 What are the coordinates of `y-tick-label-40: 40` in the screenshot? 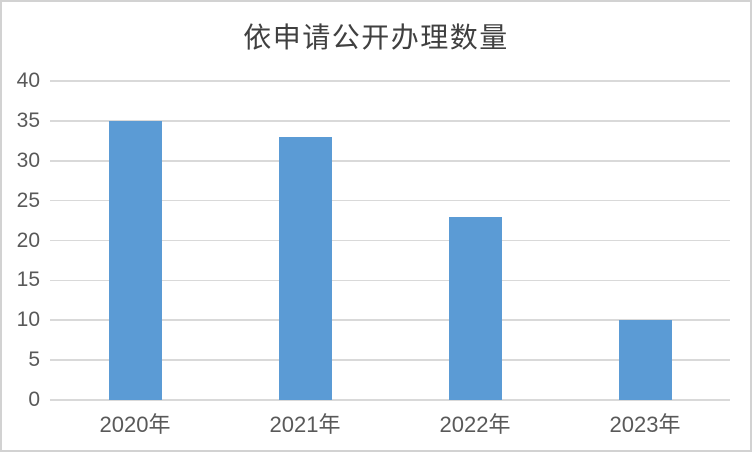 It's located at (28, 81).